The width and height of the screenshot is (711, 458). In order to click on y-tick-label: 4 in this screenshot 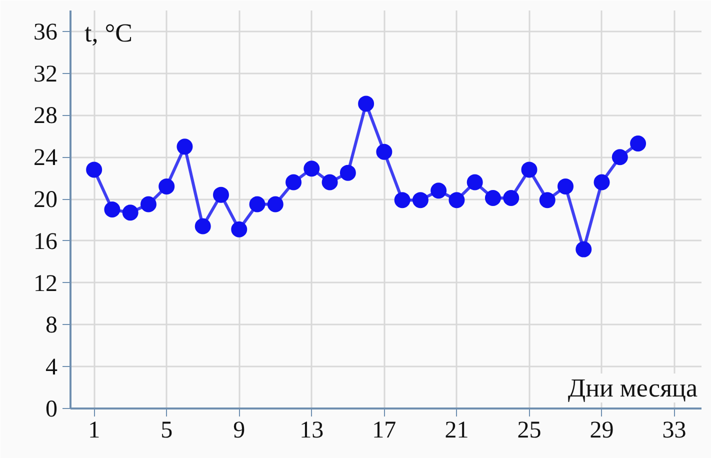, I will do `click(52, 367)`.